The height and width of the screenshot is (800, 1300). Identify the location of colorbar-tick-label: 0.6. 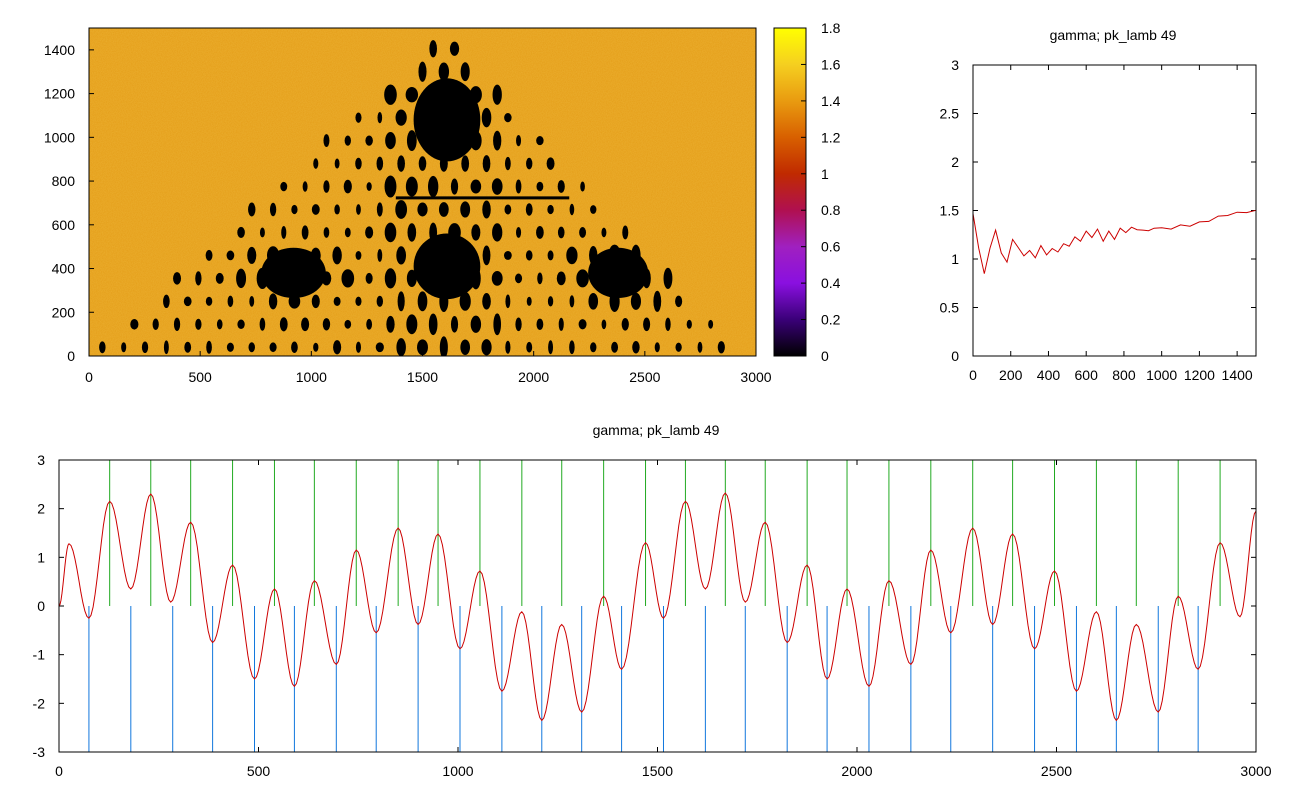
(831, 247).